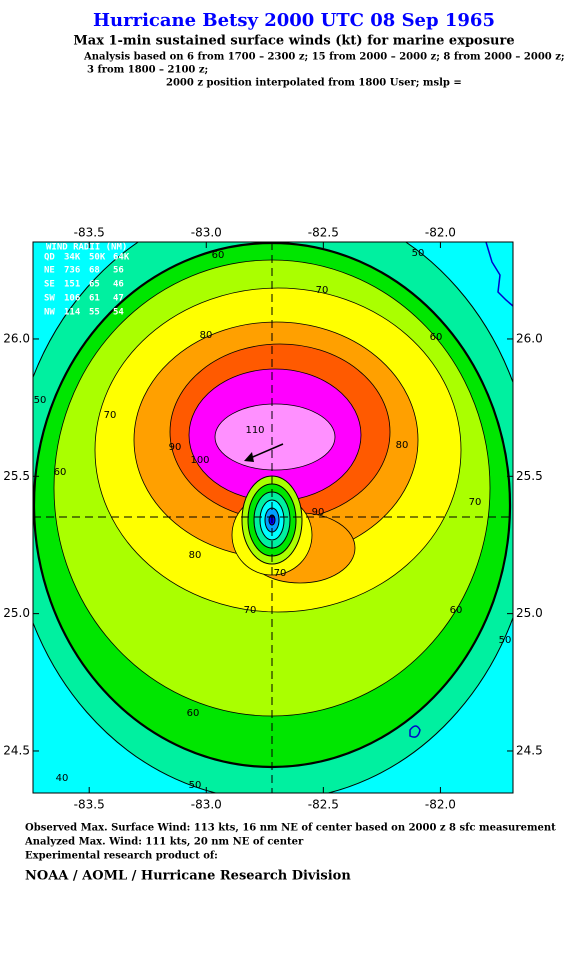  Describe the element at coordinates (118, 313) in the screenshot. I see `radii-cell: 54` at that location.